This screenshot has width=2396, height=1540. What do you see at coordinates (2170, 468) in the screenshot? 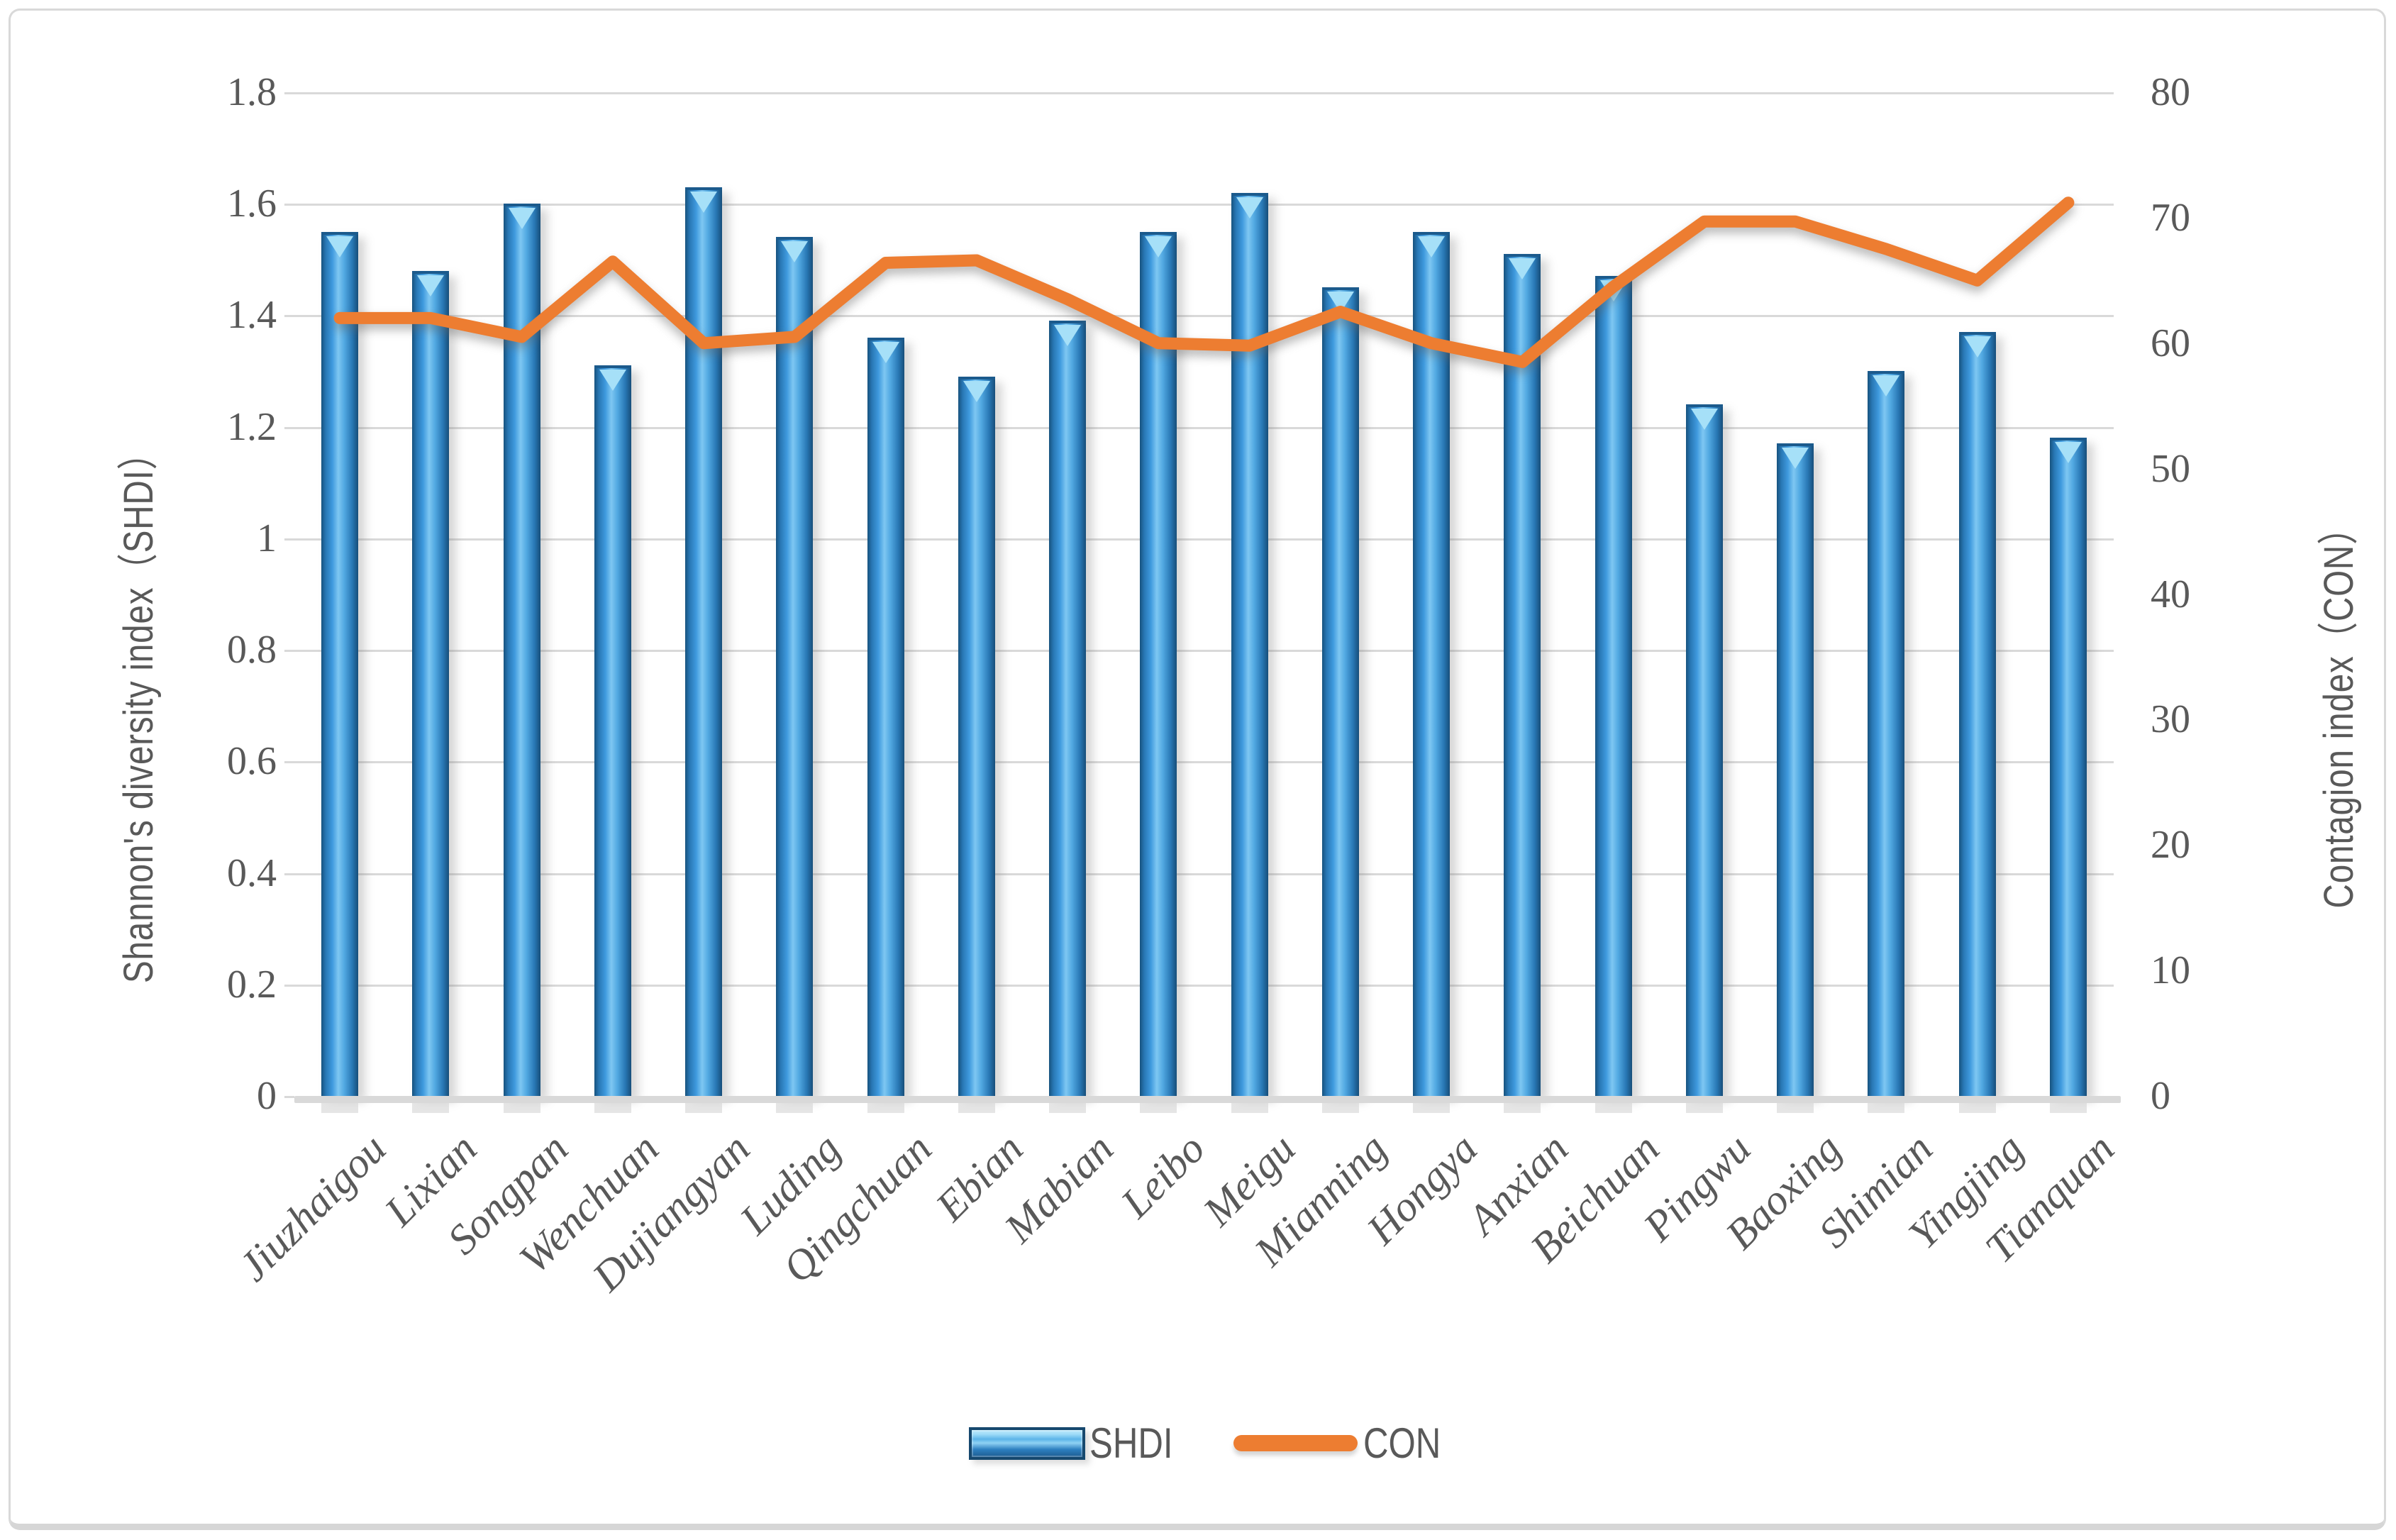
I see `right-axis-tick-label: 50` at bounding box center [2170, 468].